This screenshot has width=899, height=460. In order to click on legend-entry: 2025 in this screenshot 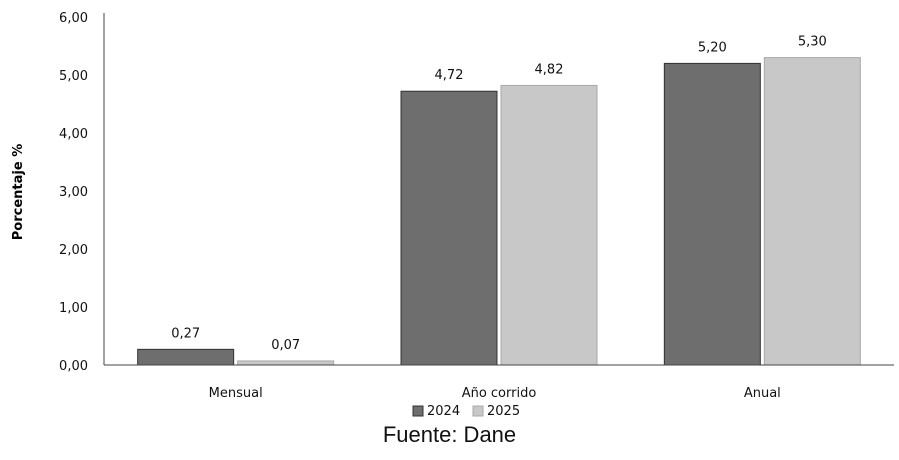, I will do `click(503, 411)`.